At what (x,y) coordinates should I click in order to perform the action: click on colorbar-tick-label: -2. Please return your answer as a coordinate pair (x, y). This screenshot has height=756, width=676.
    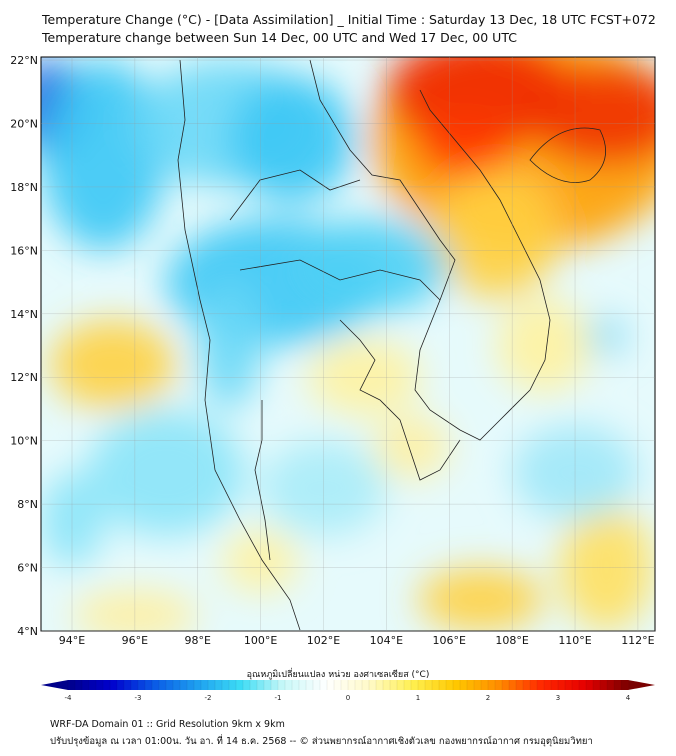
    Looking at the image, I should click on (208, 698).